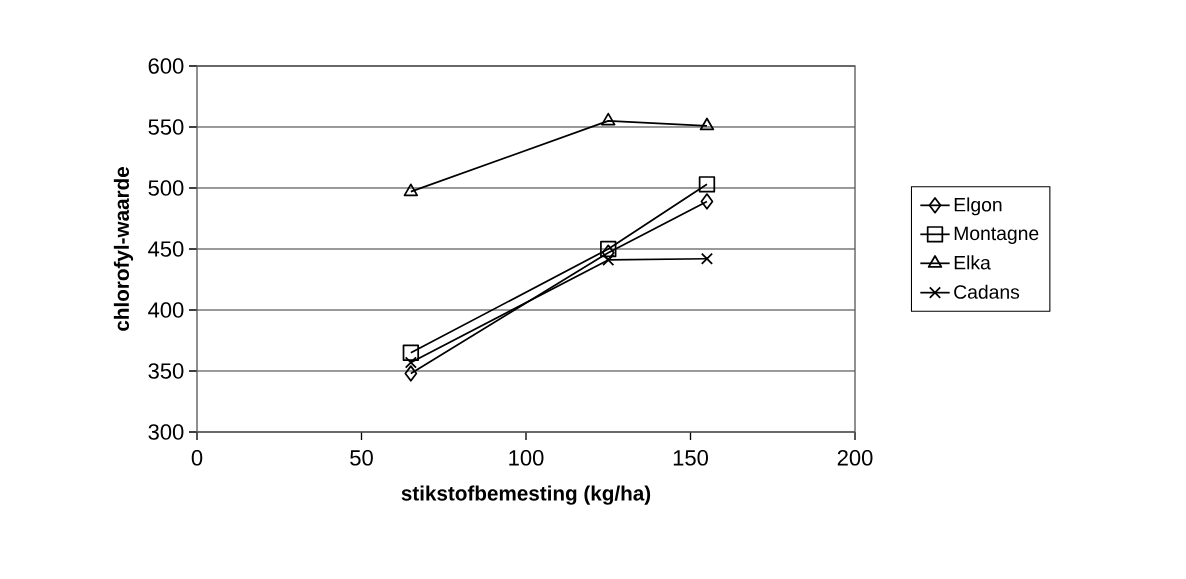 This screenshot has height=579, width=1186. I want to click on x-tick-label: 0, so click(197, 458).